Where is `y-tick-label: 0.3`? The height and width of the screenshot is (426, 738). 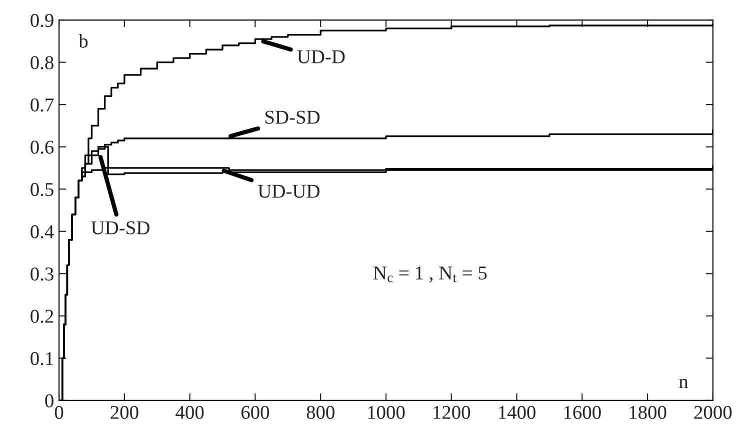 y-tick-label: 0.3 is located at coordinates (42, 274).